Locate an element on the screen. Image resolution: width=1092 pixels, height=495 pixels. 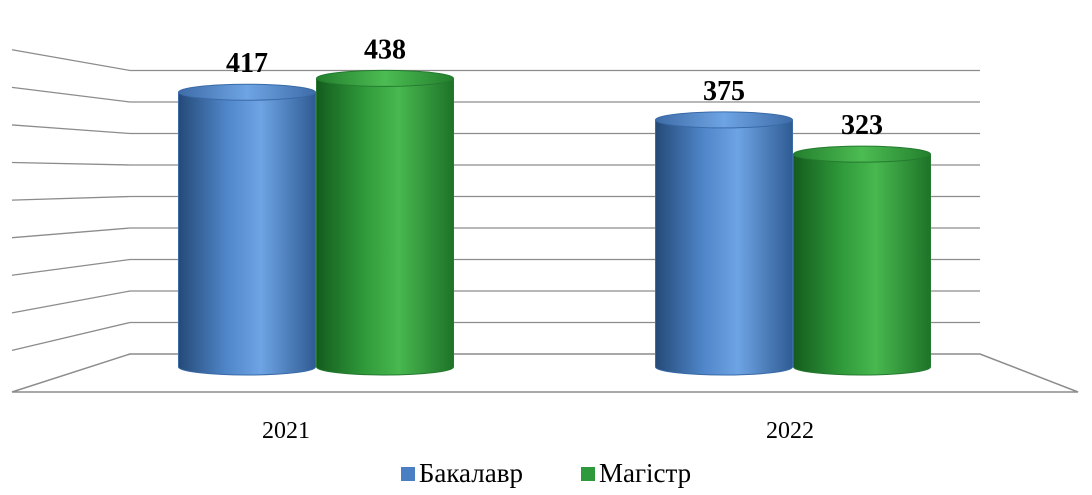
bar-Магістр-2022 is located at coordinates (862, 260).